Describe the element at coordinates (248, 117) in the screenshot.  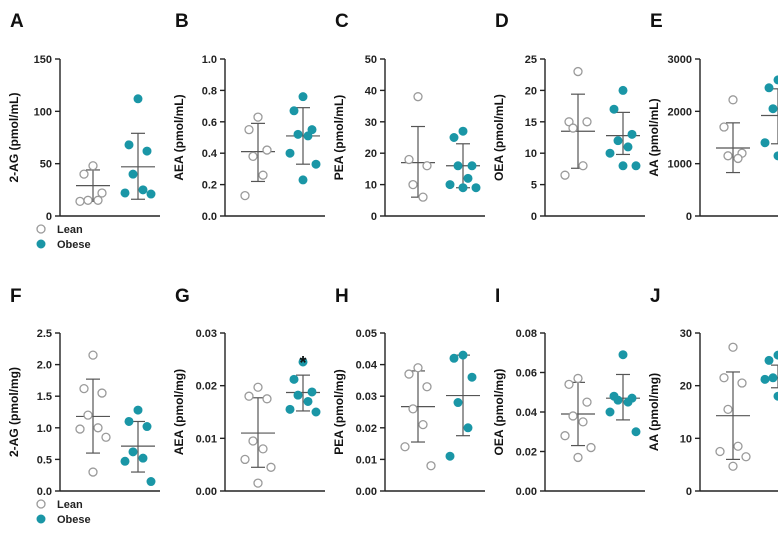
I see `panel-b: B 0.0 0.2 0.4 0.6 0.8 1.0 AEA (pmol/mL)` at that location.